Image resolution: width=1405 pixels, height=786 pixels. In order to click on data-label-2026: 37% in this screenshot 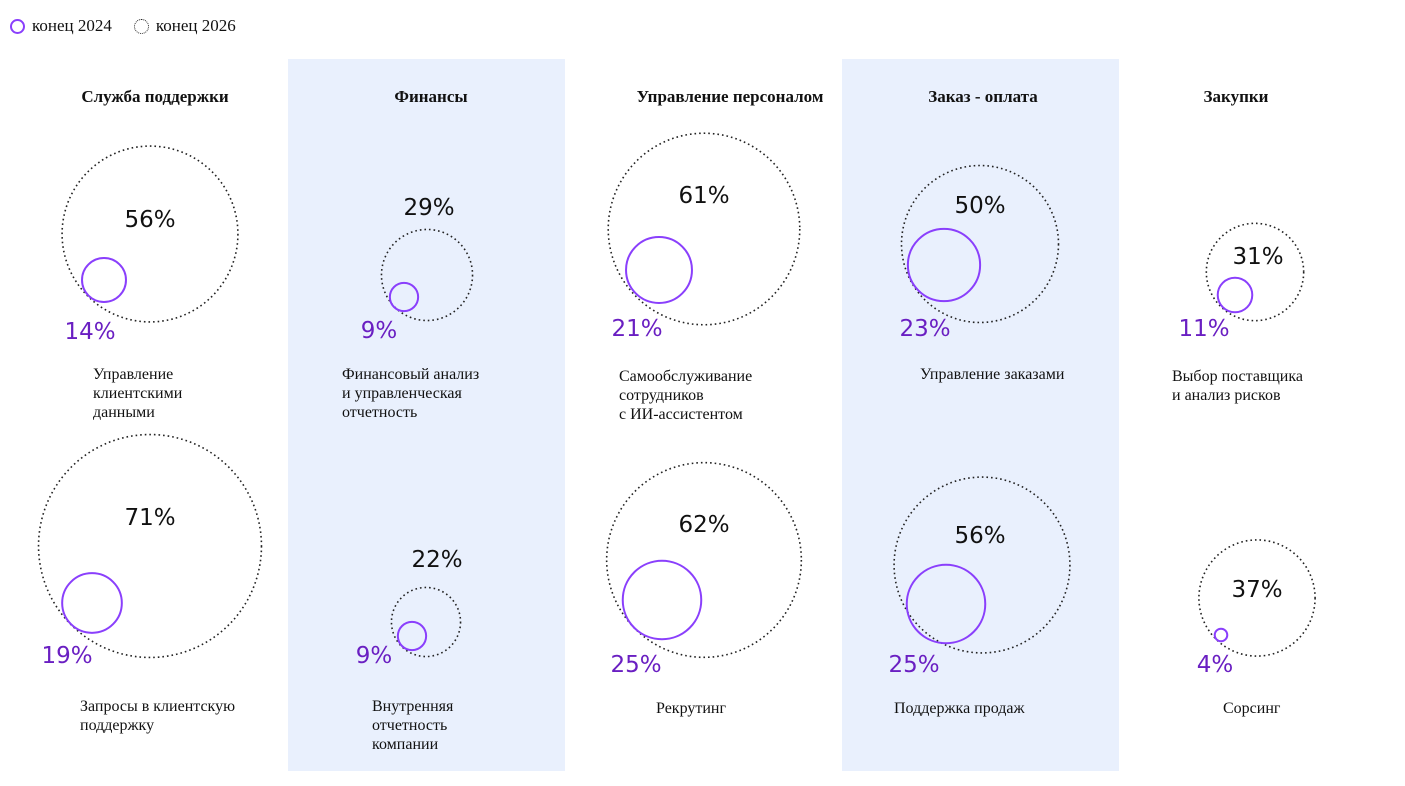, I will do `click(1257, 590)`.